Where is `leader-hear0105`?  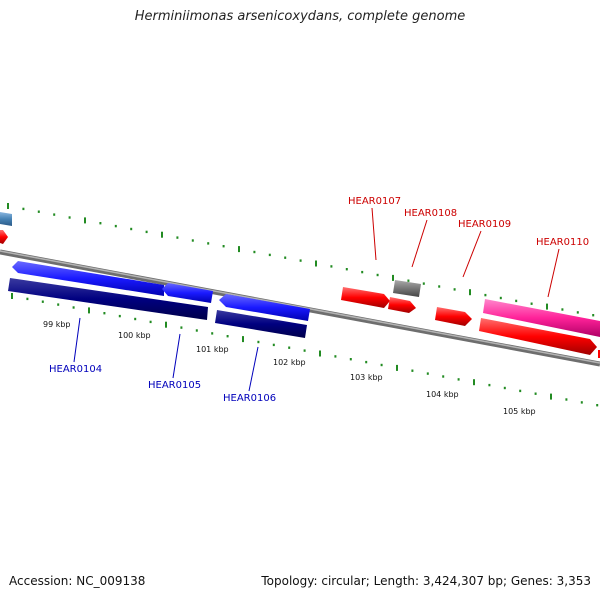
leader-hear0105 is located at coordinates (176, 356).